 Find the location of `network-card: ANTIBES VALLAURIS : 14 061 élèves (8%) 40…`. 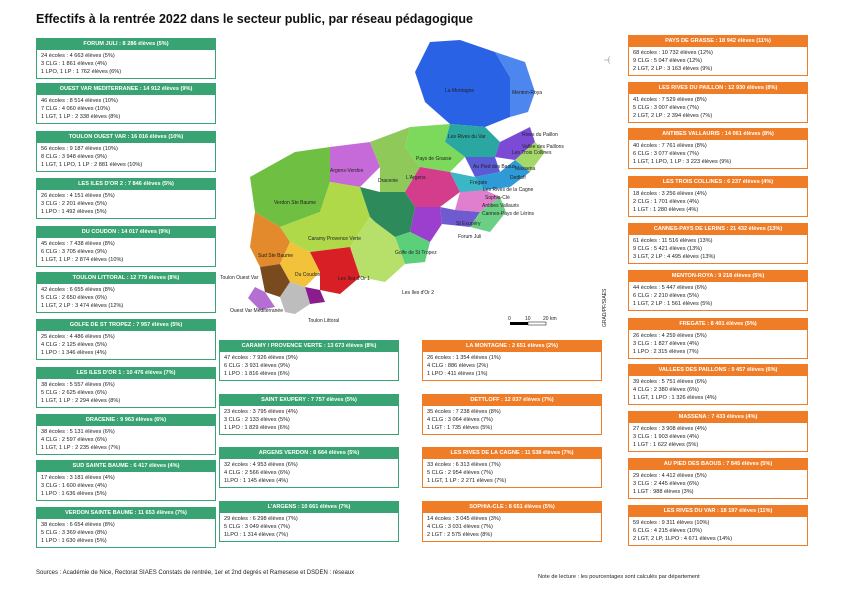

network-card: ANTIBES VALLAURIS : 14 061 élèves (8%) 40… is located at coordinates (718, 148).